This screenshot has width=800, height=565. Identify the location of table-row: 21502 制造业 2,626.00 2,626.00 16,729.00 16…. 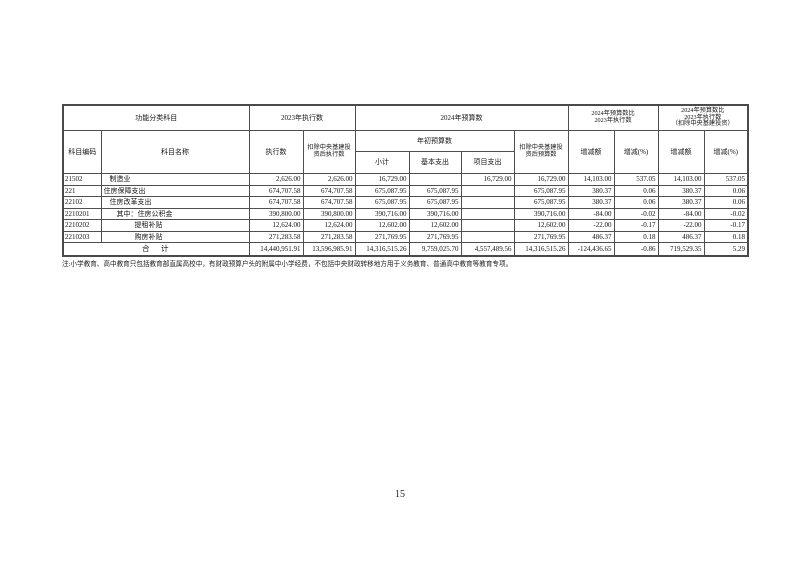
(405, 179).